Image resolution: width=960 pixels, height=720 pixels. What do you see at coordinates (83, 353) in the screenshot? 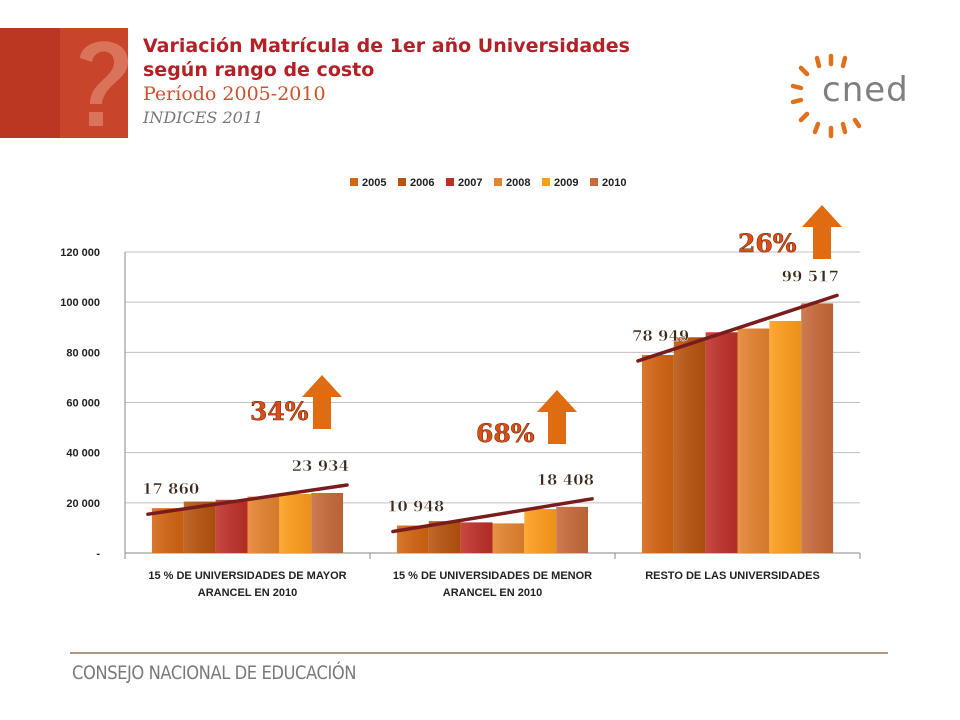
I see `y-tick-label: 80 000` at bounding box center [83, 353].